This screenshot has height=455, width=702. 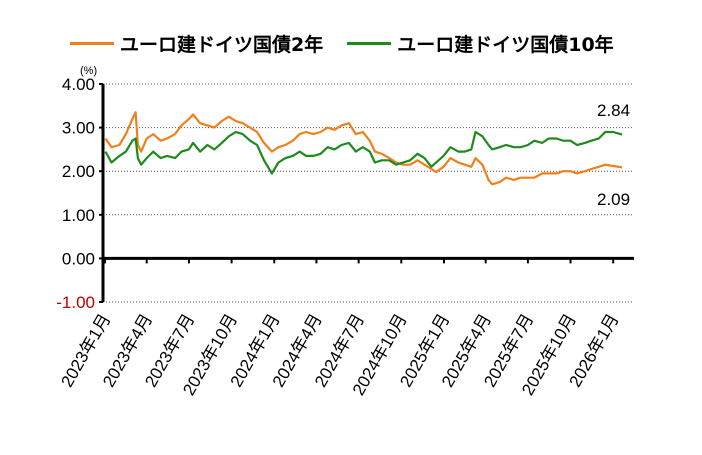 What do you see at coordinates (78, 215) in the screenshot?
I see `y-tick-label: 1.00` at bounding box center [78, 215].